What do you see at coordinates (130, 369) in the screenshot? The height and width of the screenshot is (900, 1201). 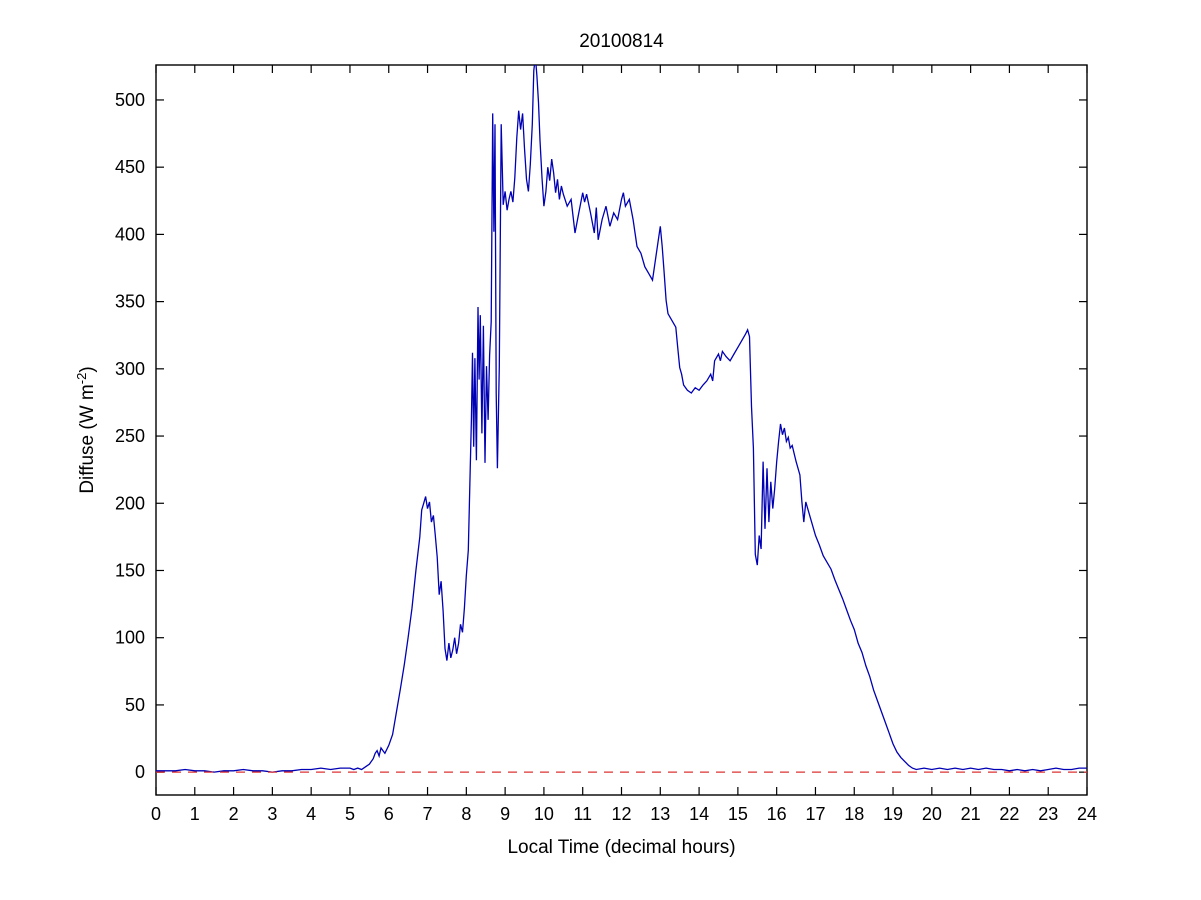 I see `y-tick-label: 300` at bounding box center [130, 369].